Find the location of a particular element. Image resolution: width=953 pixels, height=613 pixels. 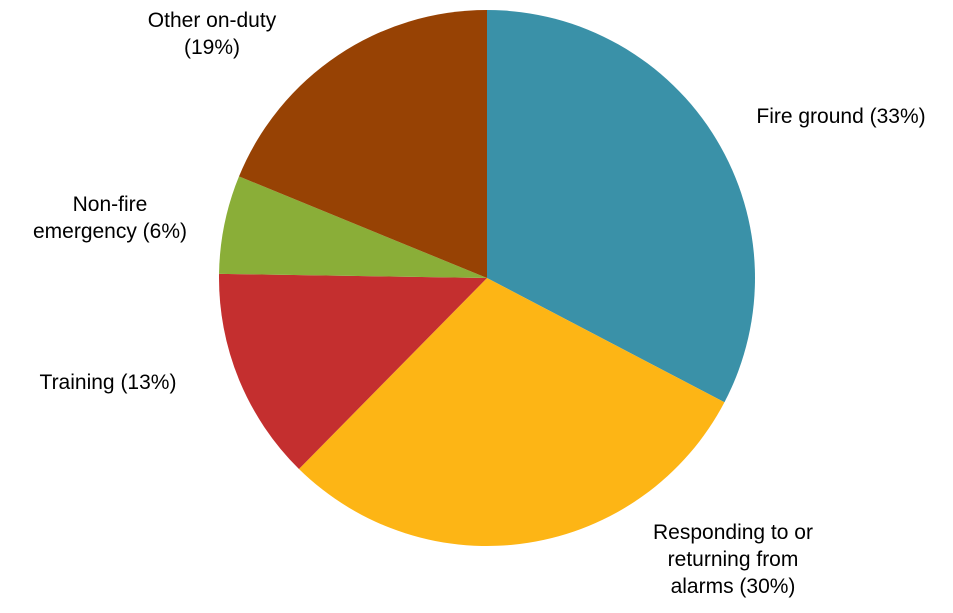

slice-label-line: Training (13%) is located at coordinates (108, 382).